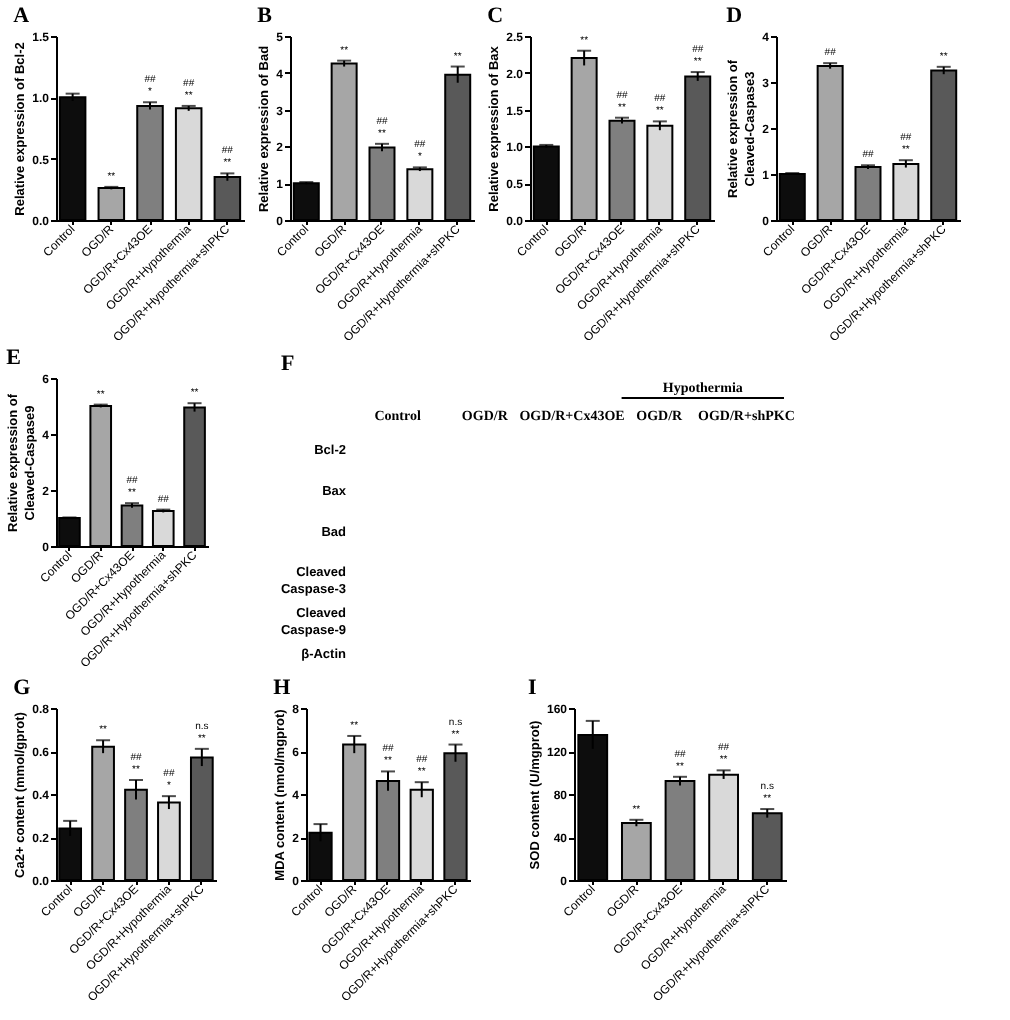 The height and width of the screenshot is (1020, 1010). I want to click on chart-title: A, so click(21, 16).